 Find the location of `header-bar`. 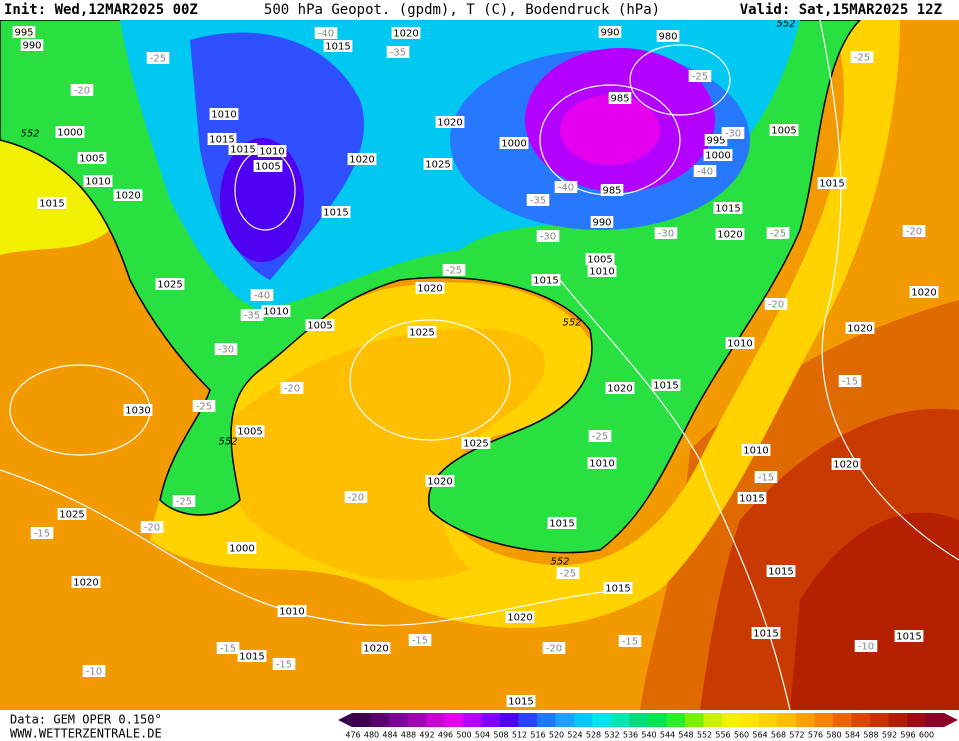

header-bar is located at coordinates (479, 10).